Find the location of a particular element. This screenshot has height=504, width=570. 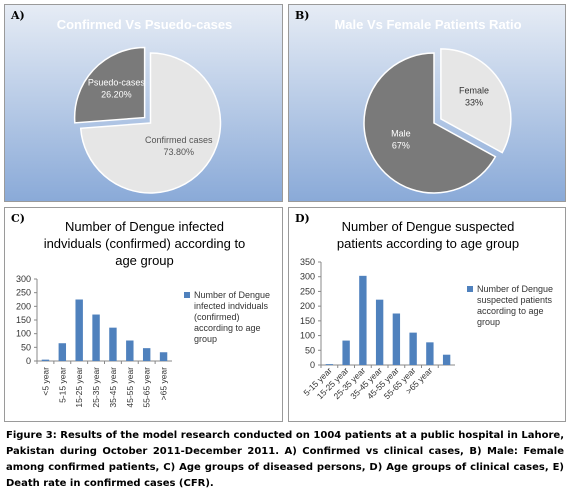

panel-label: B) is located at coordinates (302, 15).